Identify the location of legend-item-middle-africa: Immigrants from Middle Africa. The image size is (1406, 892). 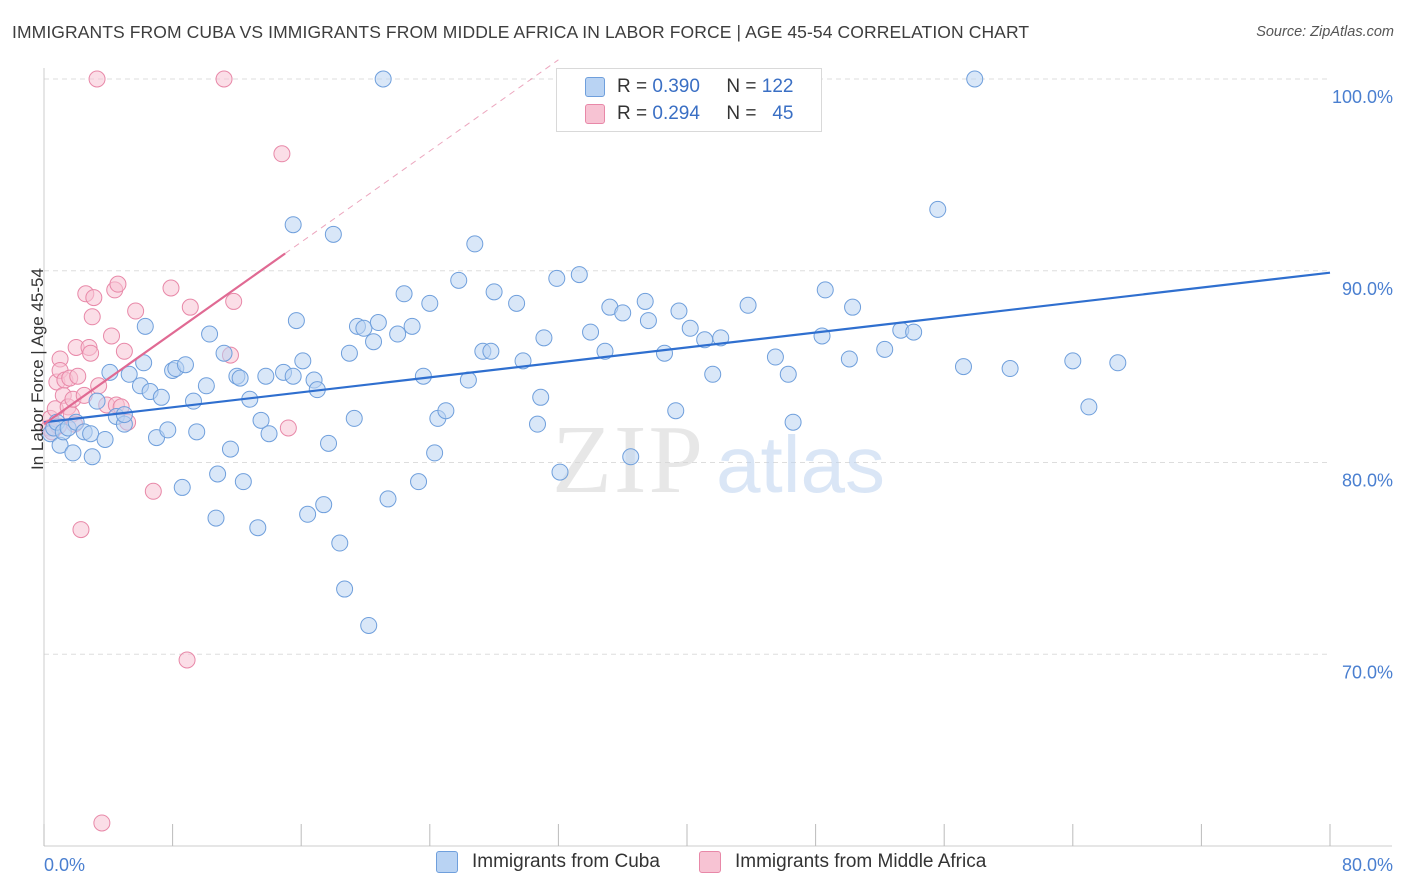
(842, 862).